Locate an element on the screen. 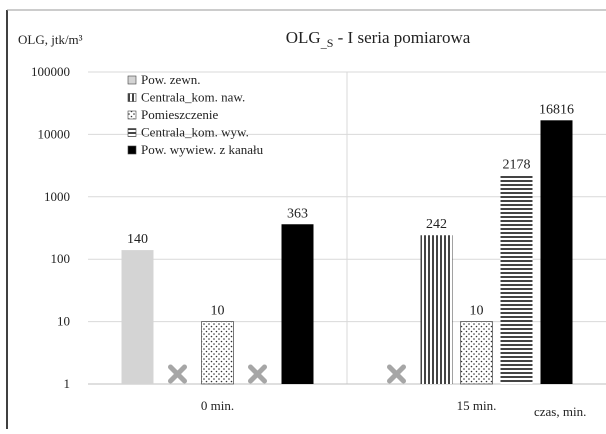  data-label: 242 is located at coordinates (436, 224).